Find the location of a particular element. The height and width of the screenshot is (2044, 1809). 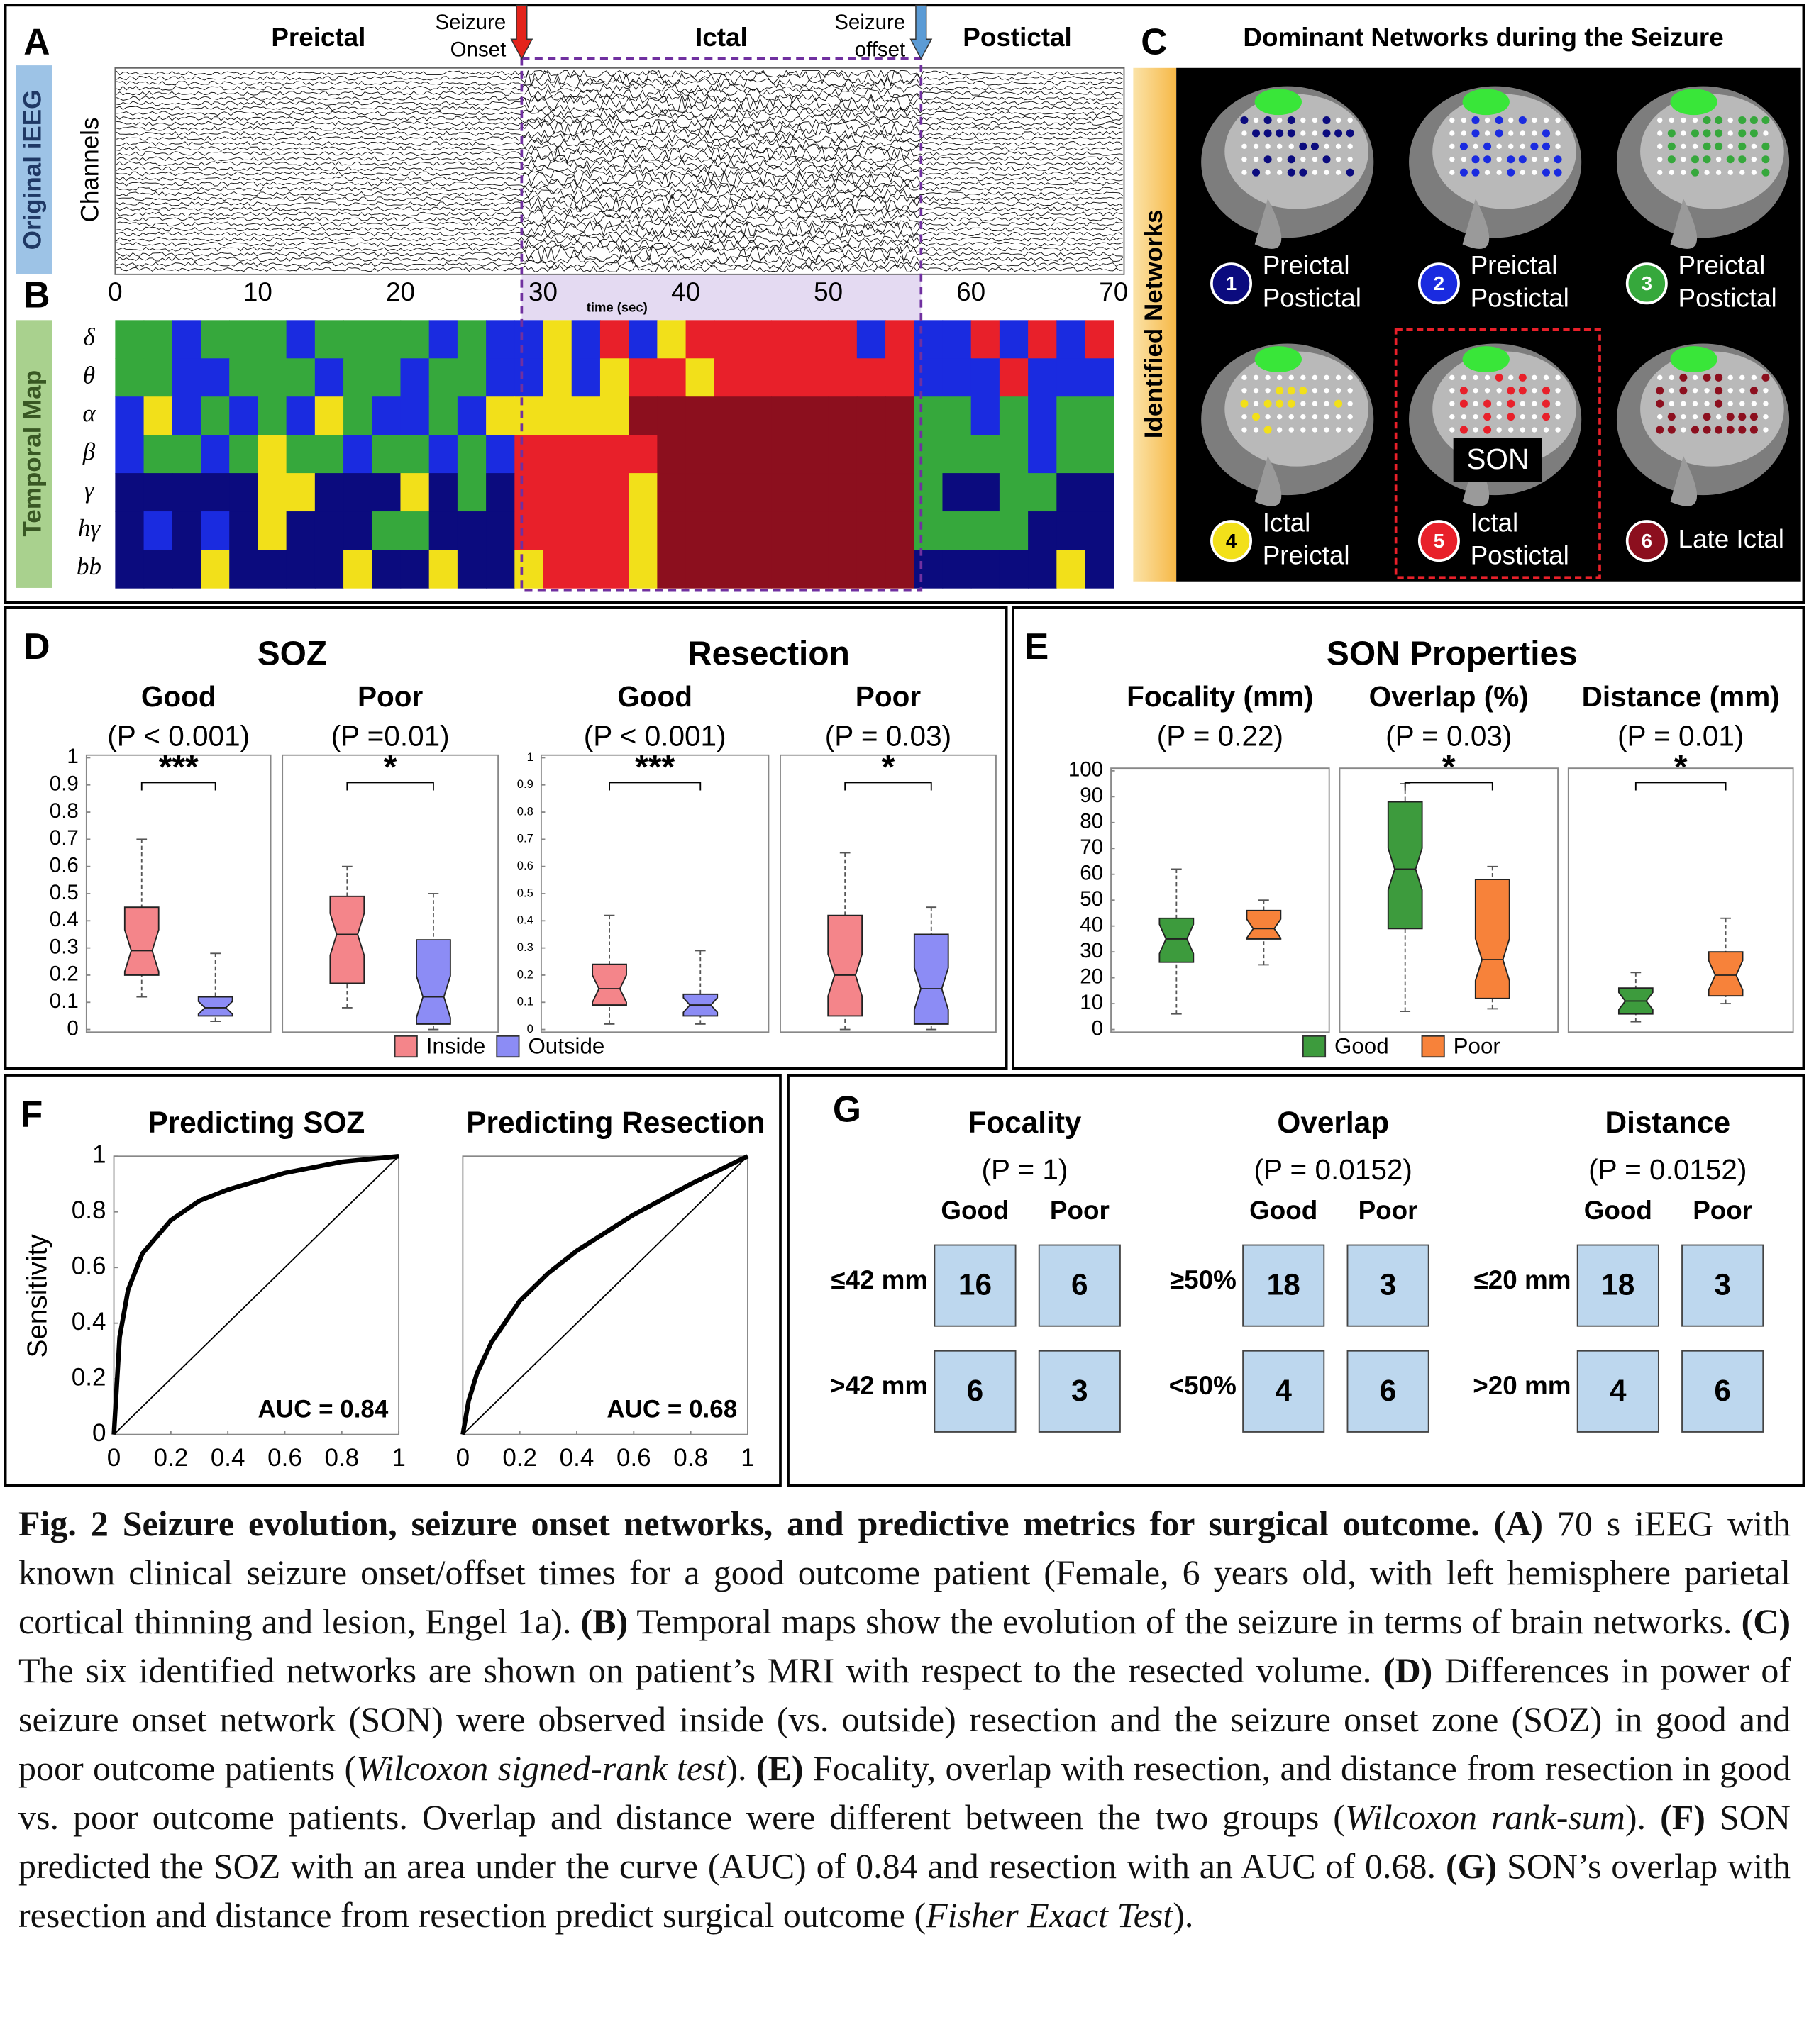

x-tick-label: 0.6 is located at coordinates (284, 1458).